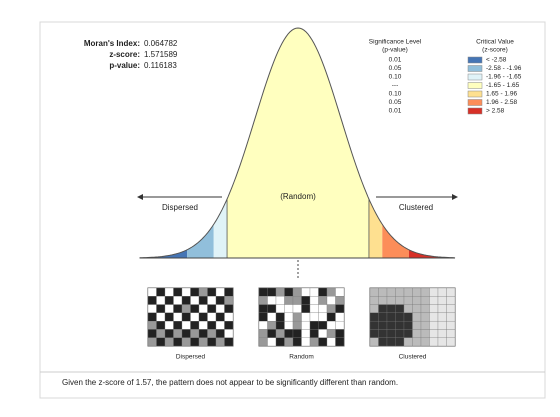 The height and width of the screenshot is (417, 560). Describe the element at coordinates (180, 207) in the screenshot. I see `curve-label: Dispersed` at that location.